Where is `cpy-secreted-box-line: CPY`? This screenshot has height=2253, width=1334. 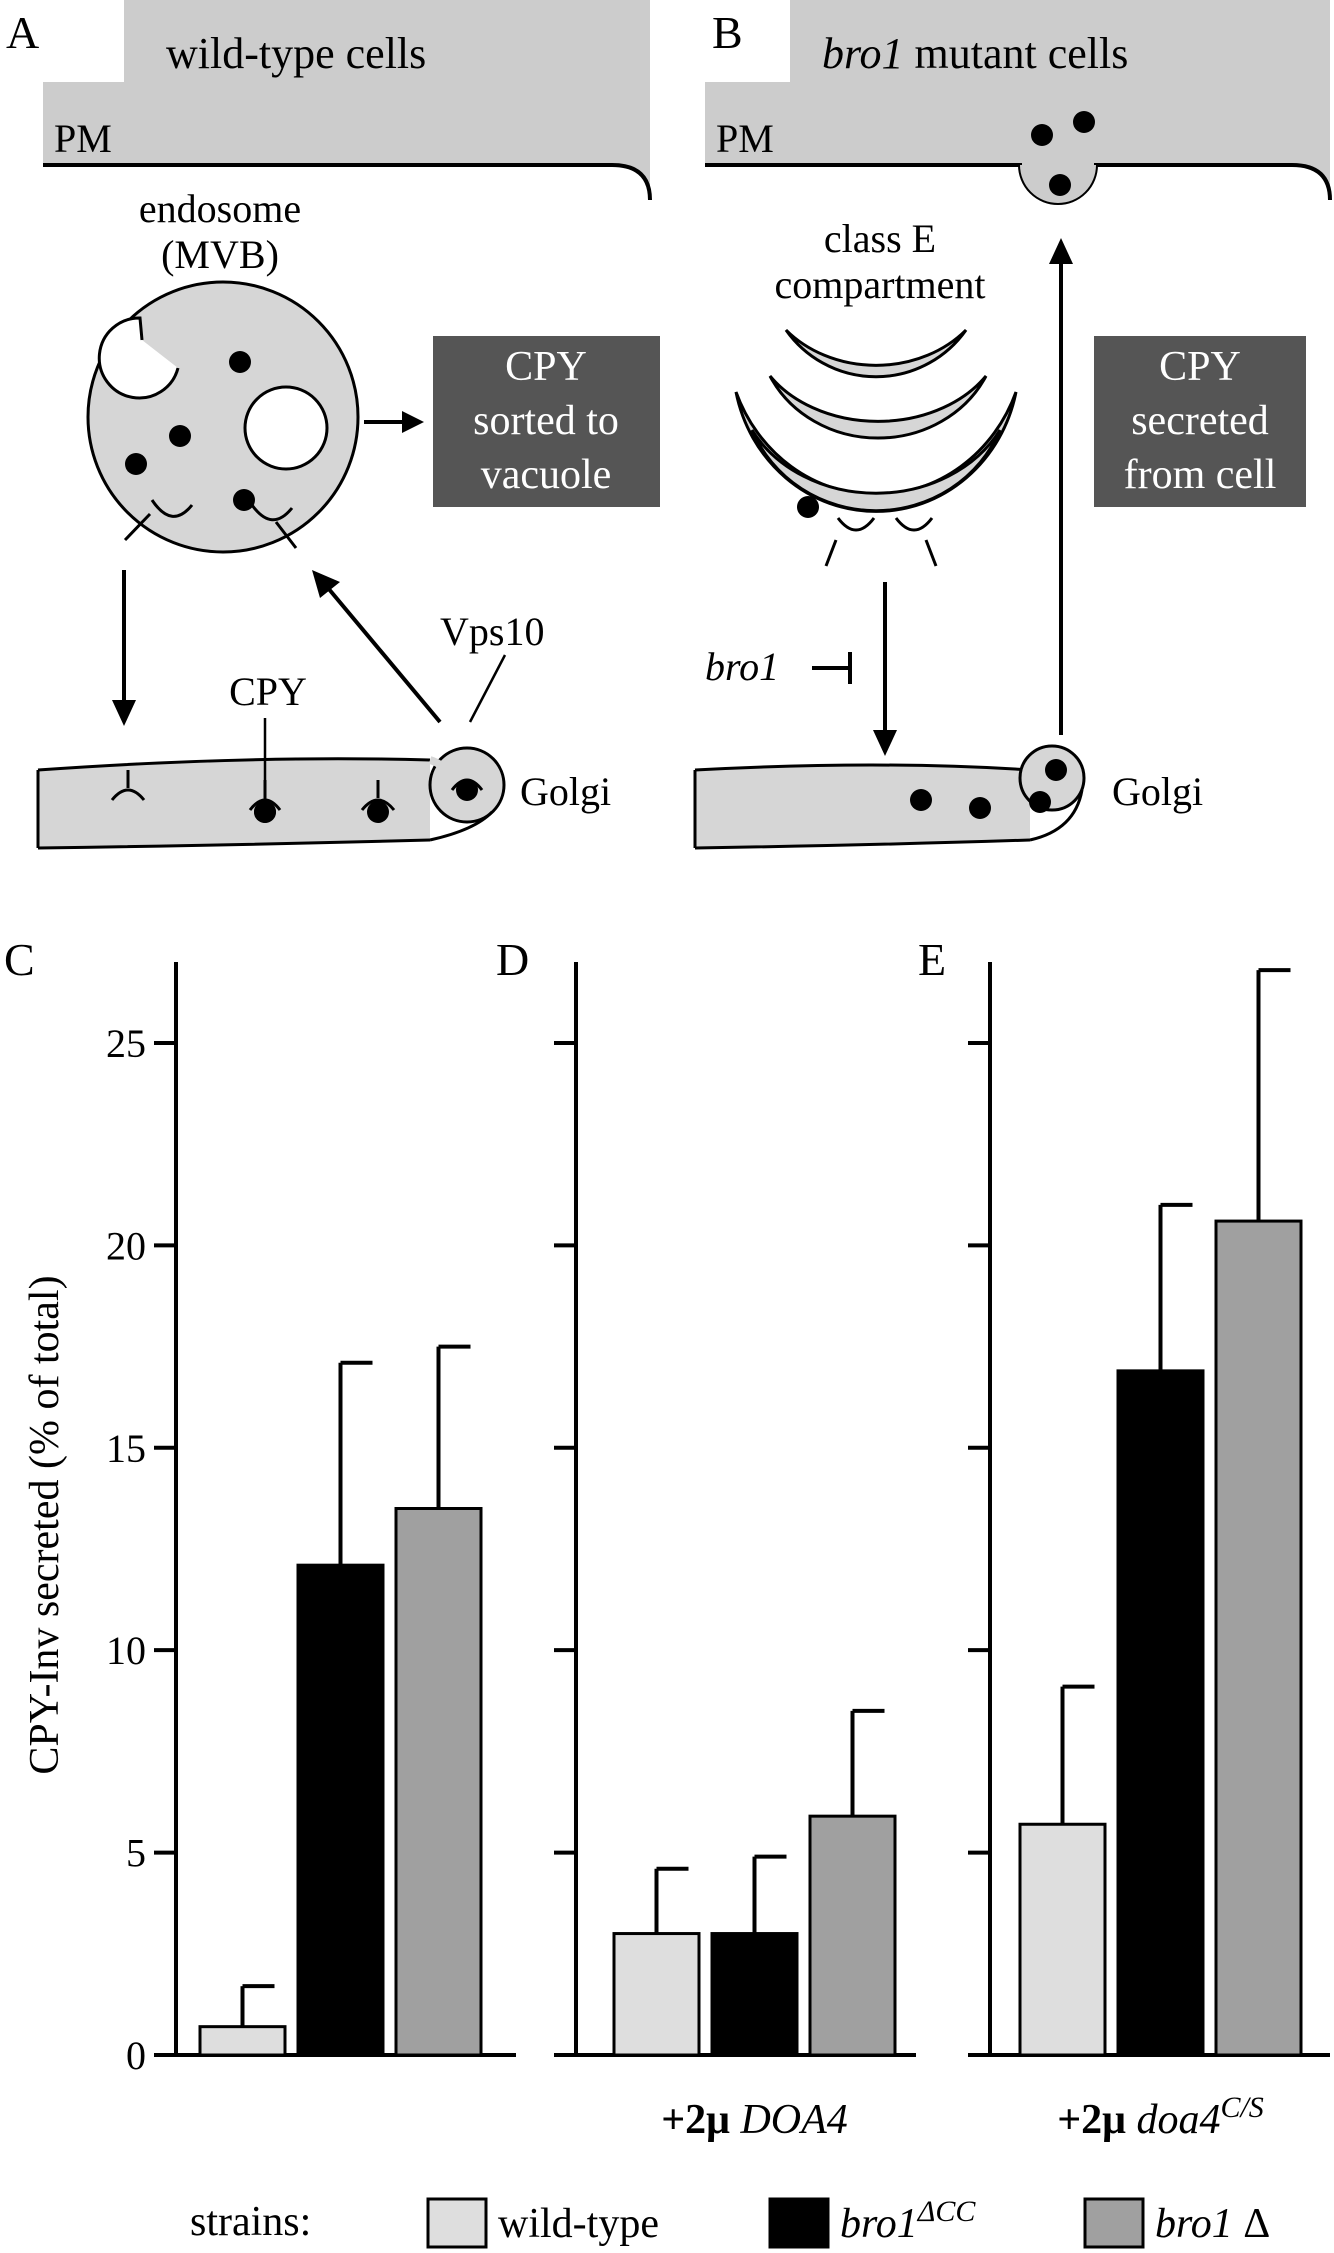
cpy-secreted-box-line: CPY is located at coordinates (1200, 367).